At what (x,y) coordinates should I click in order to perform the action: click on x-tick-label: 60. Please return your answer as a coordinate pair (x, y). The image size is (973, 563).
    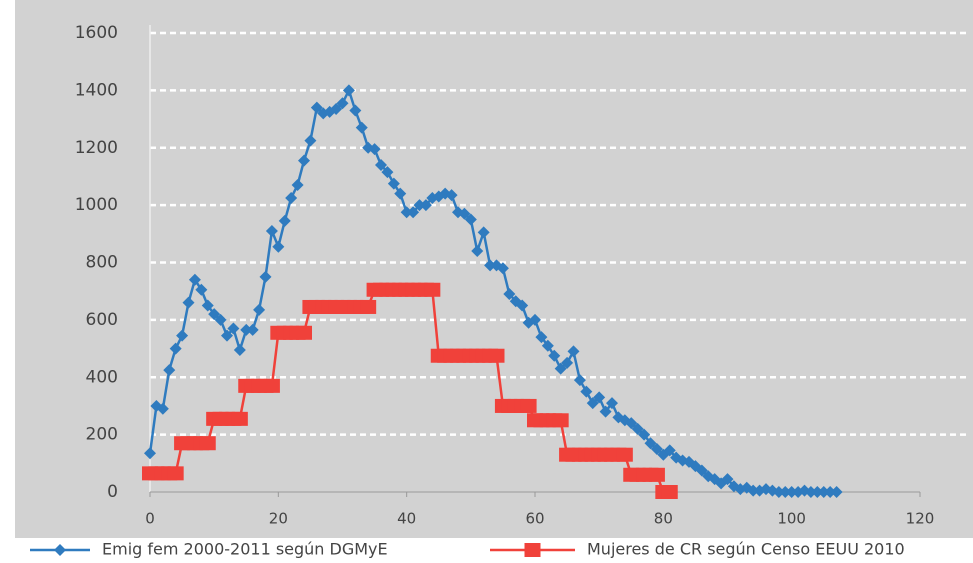
    Looking at the image, I should click on (534, 519).